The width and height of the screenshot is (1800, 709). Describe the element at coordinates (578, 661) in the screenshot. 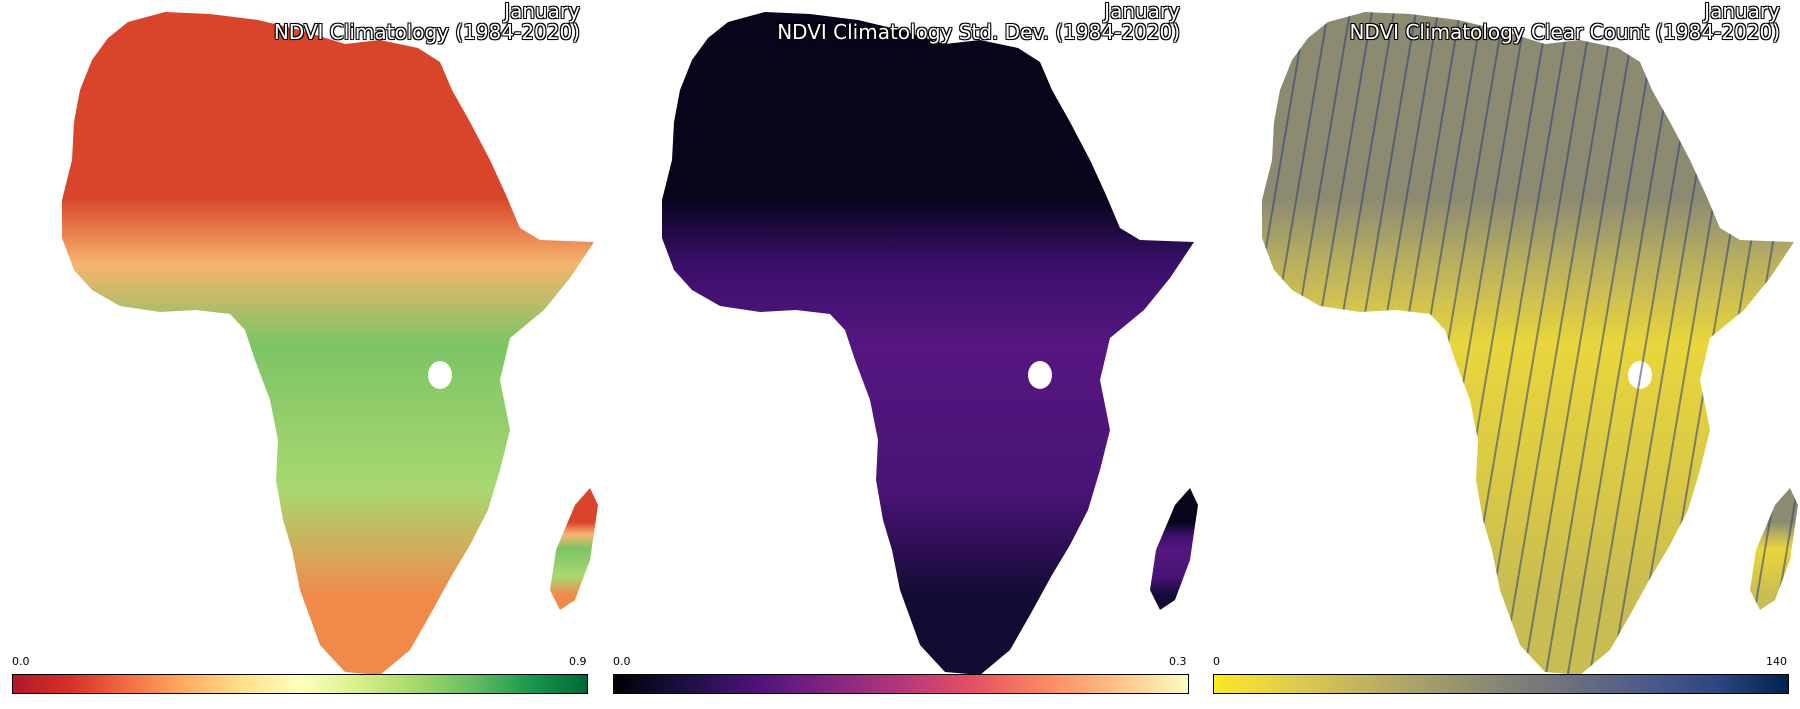

I see `colorbar-max-label: 0.9` at that location.